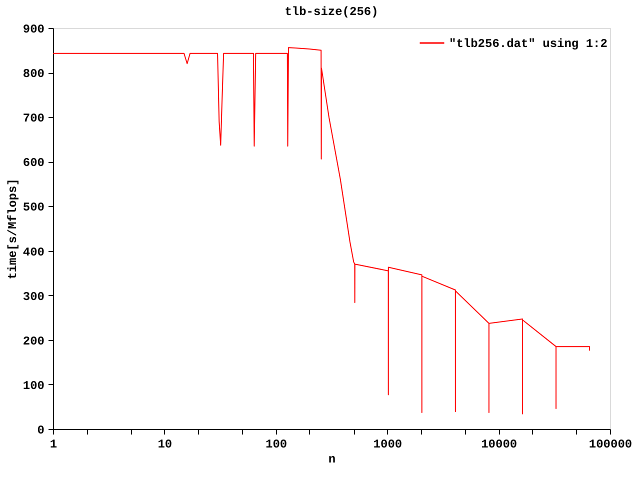  I want to click on x-tick-label: 100000, so click(610, 445).